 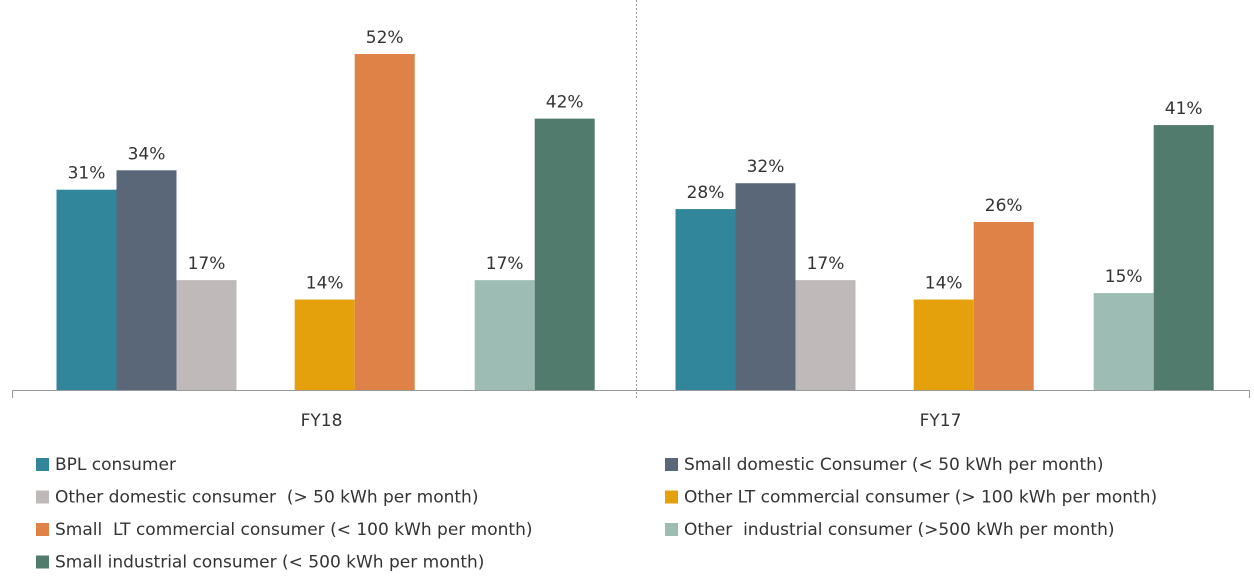 What do you see at coordinates (322, 421) in the screenshot?
I see `x-tick-label: FY18` at bounding box center [322, 421].